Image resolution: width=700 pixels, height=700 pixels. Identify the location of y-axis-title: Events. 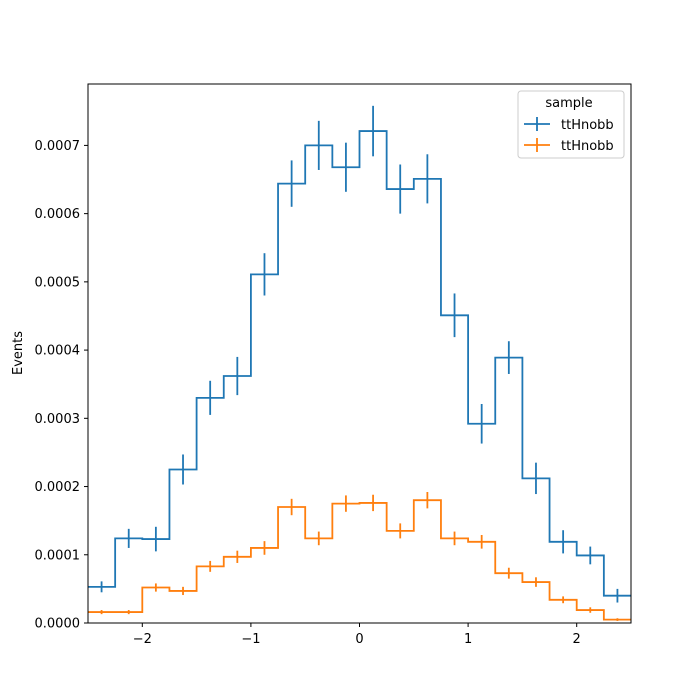
(18, 353).